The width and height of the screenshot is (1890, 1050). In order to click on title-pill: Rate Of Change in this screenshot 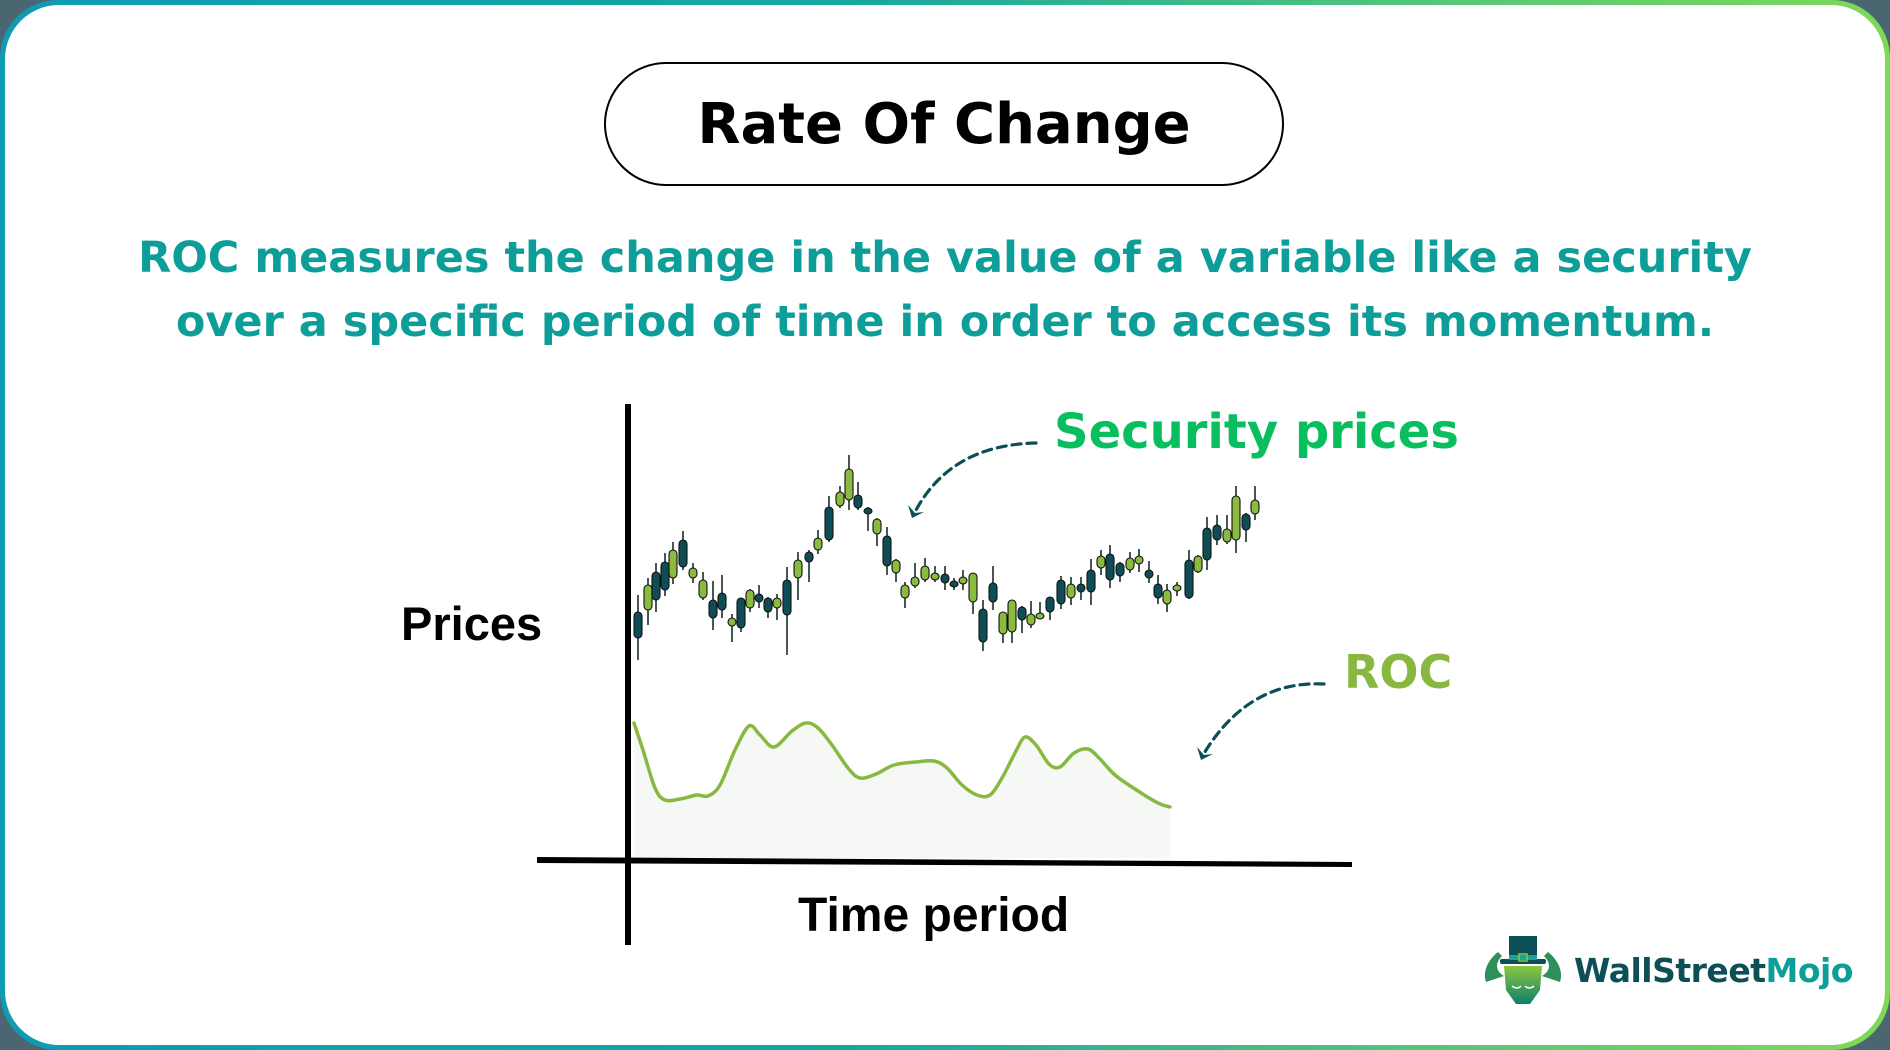, I will do `click(944, 124)`.